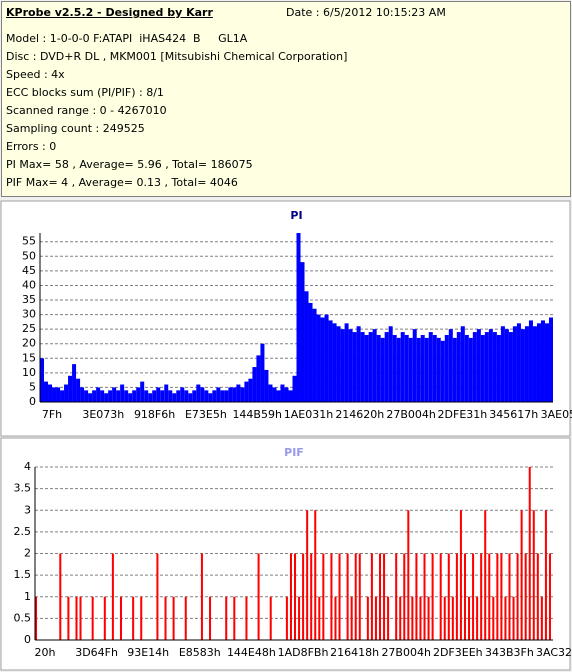  What do you see at coordinates (29, 372) in the screenshot?
I see `y-tick-label: 10` at bounding box center [29, 372].